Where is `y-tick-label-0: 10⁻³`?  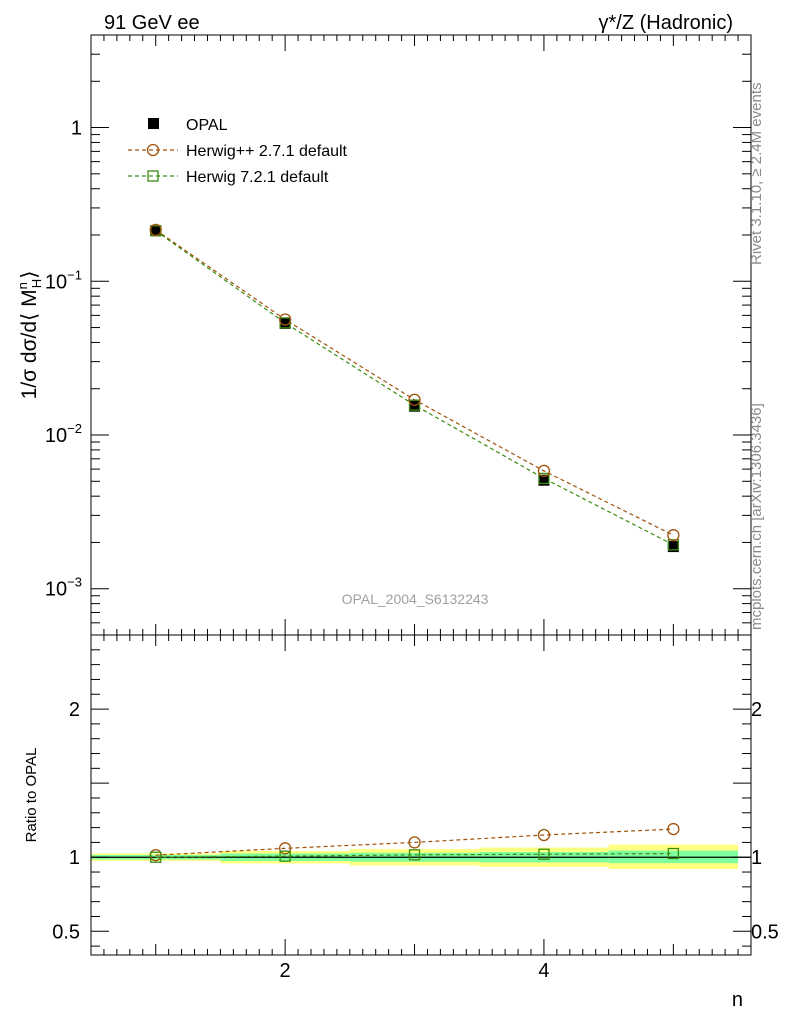 y-tick-label-0: 10⁻³ is located at coordinates (63, 588).